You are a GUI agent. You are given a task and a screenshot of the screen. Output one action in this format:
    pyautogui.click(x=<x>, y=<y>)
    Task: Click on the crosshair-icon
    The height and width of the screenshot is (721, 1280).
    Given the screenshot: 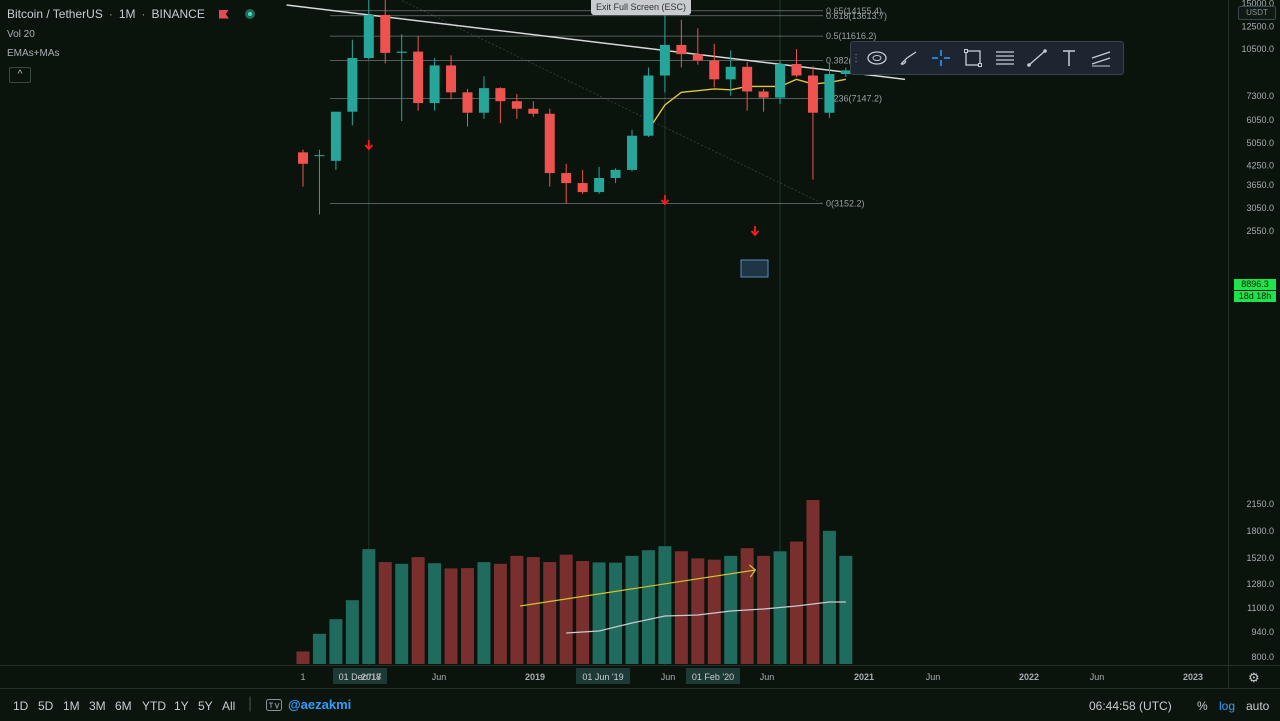 What is the action you would take?
    pyautogui.click(x=941, y=58)
    